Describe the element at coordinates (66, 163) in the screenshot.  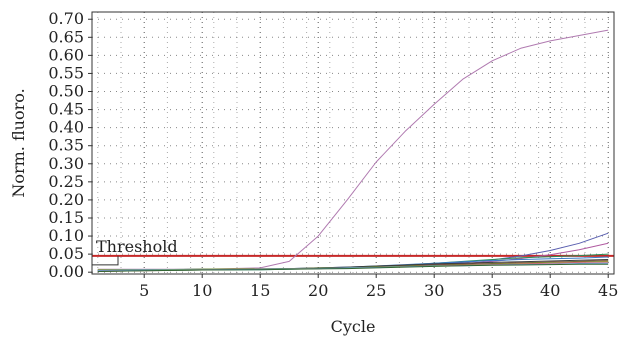
I see `y-tick-label: 0.30` at that location.